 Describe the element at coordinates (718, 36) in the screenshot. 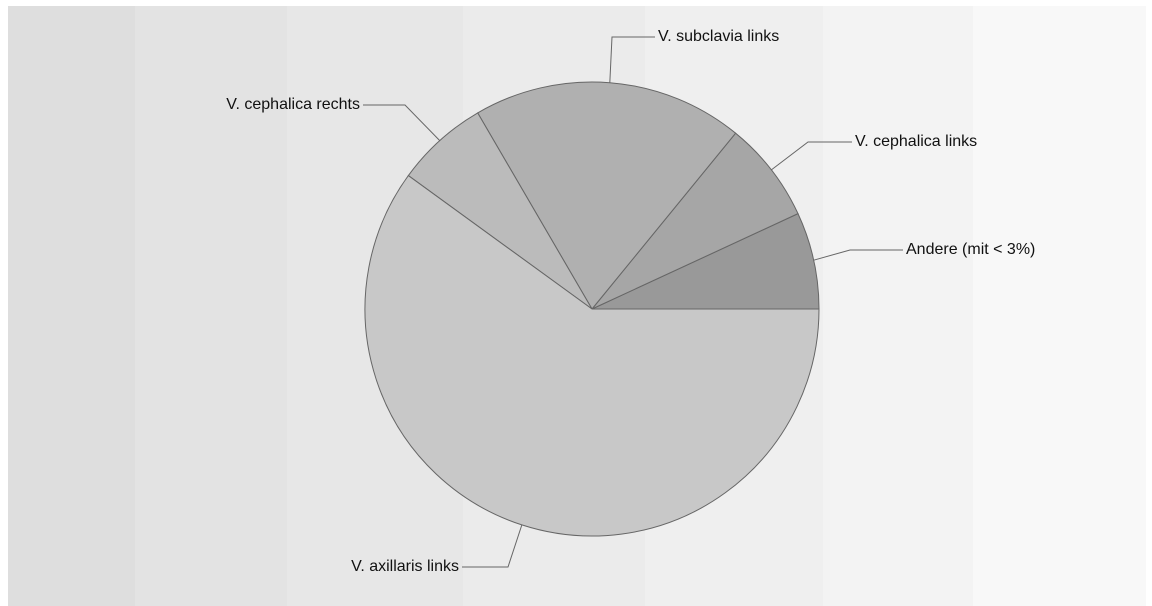

I see `slice-label: V. subclavia links` at that location.